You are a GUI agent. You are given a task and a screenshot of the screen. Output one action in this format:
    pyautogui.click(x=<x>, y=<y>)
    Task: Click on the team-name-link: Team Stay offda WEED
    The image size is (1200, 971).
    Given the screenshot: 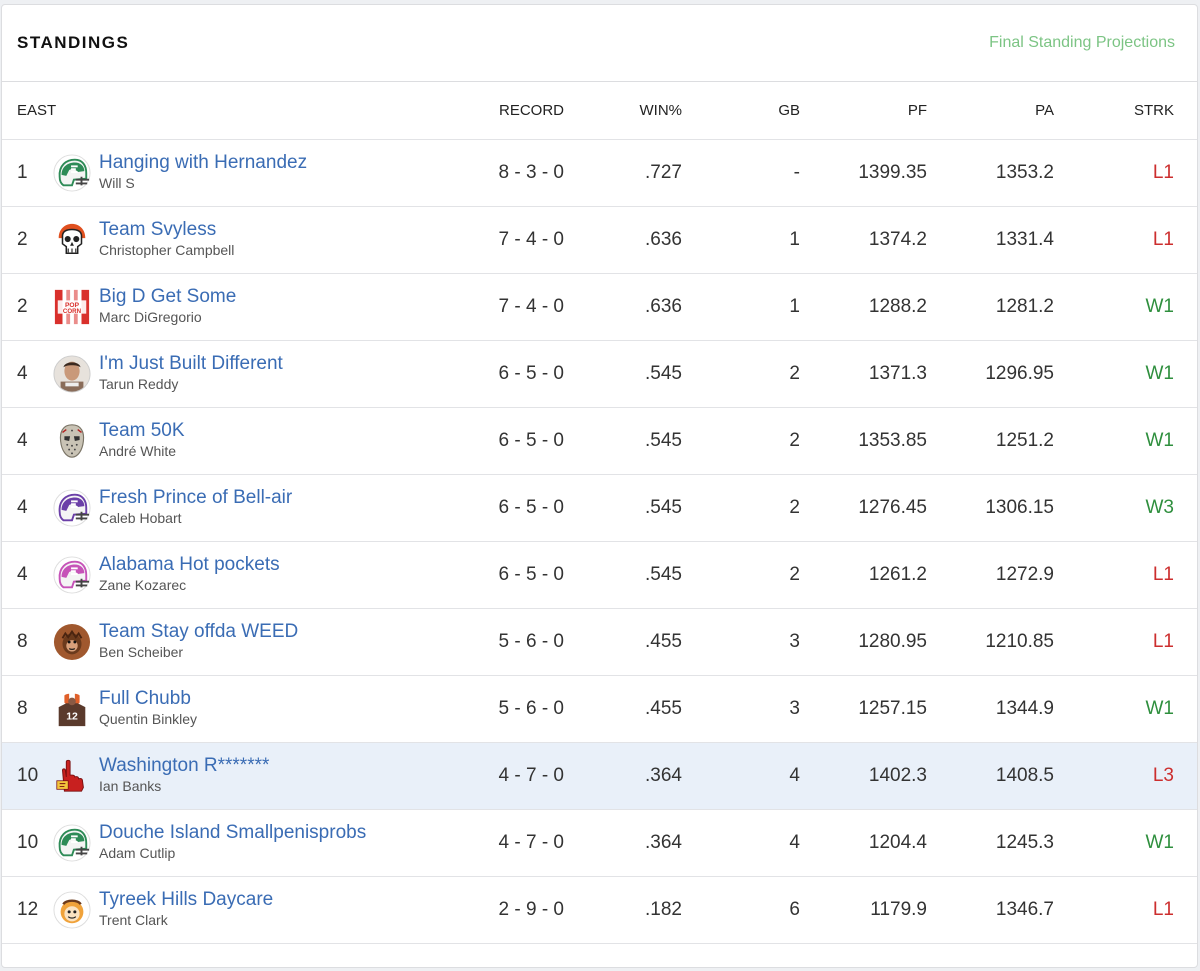 What is the action you would take?
    pyautogui.click(x=199, y=631)
    